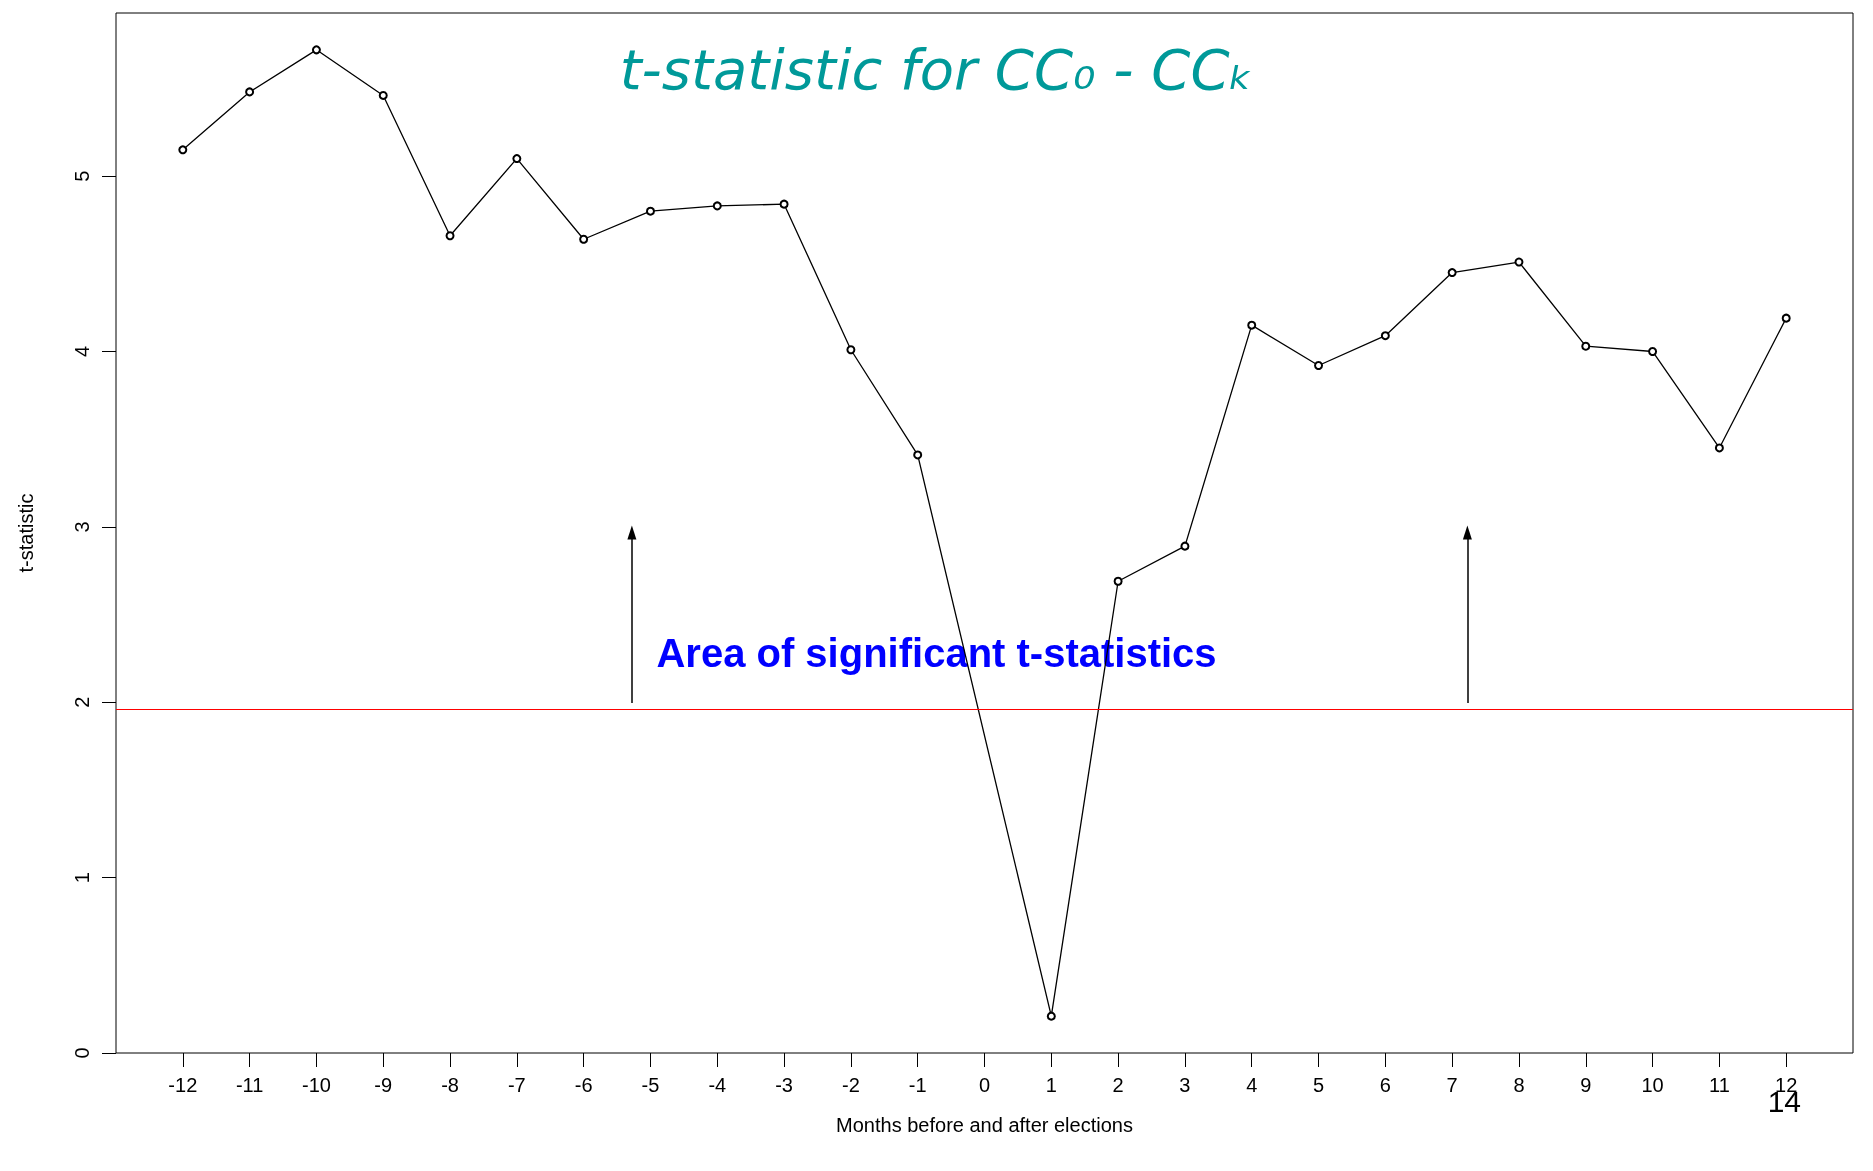 The image size is (1873, 1171). Describe the element at coordinates (82, 527) in the screenshot. I see `y-tick-label: 3` at that location.